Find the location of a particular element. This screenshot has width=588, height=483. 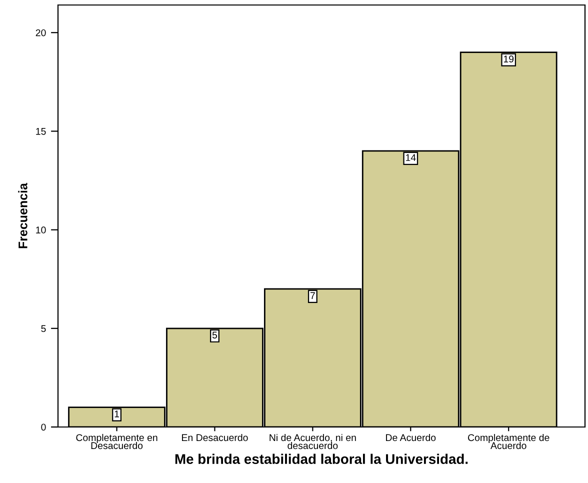

y-tick-label: 15 is located at coordinates (41, 131).